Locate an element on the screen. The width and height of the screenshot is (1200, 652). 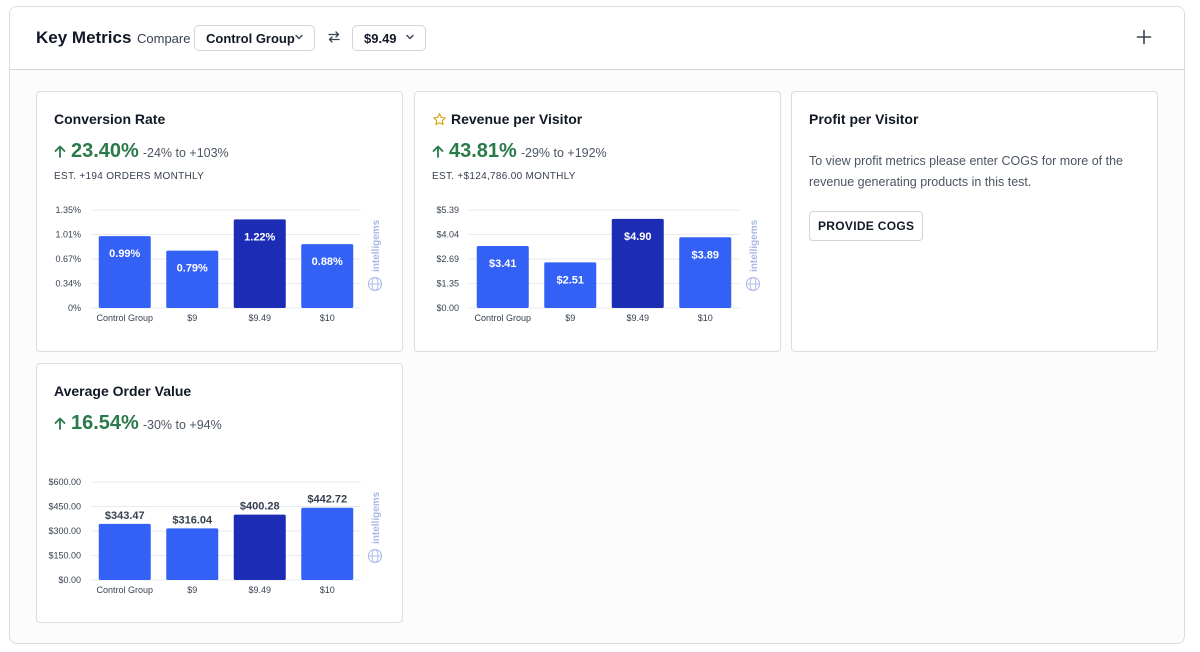
y-tick-label: $4.04 is located at coordinates (447, 235).